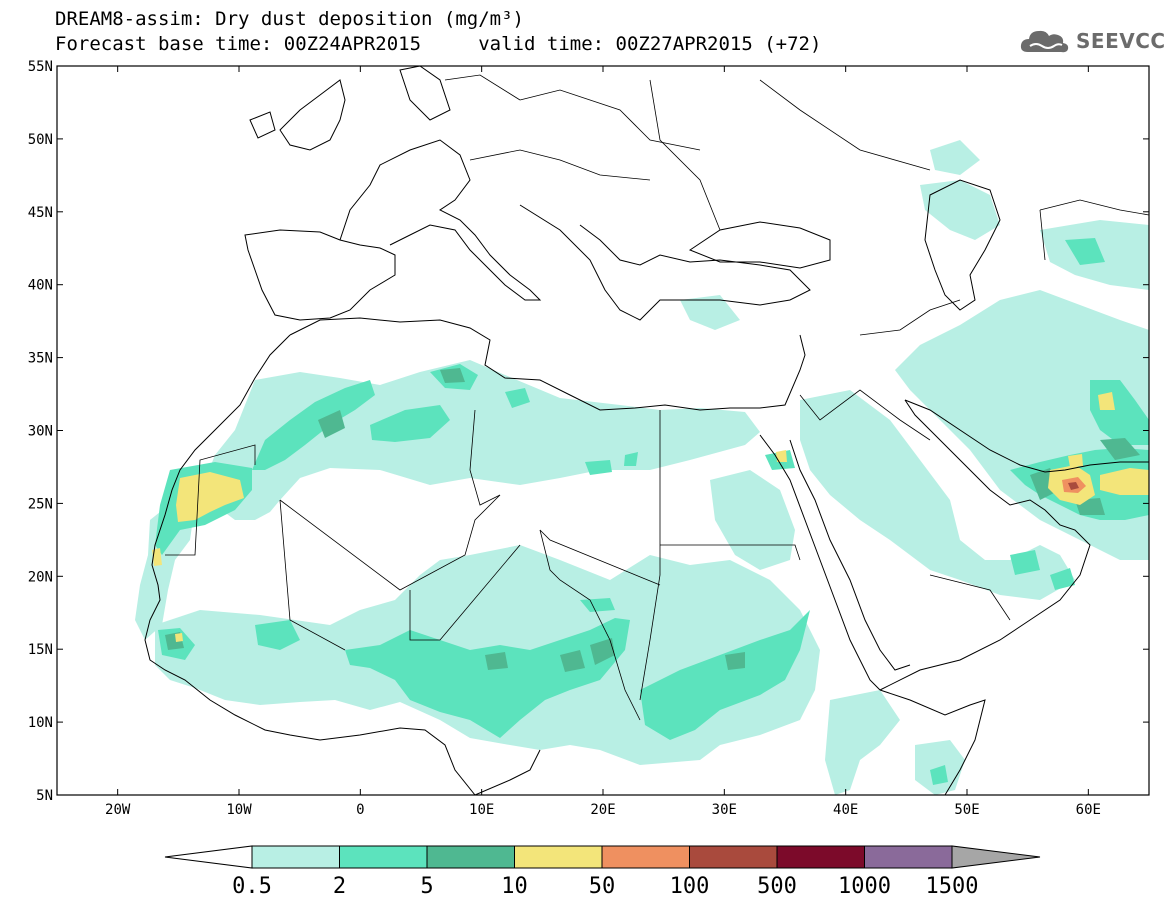 The image size is (1165, 907). What do you see at coordinates (40, 67) in the screenshot?
I see `lat-tick-label: 55N` at bounding box center [40, 67].